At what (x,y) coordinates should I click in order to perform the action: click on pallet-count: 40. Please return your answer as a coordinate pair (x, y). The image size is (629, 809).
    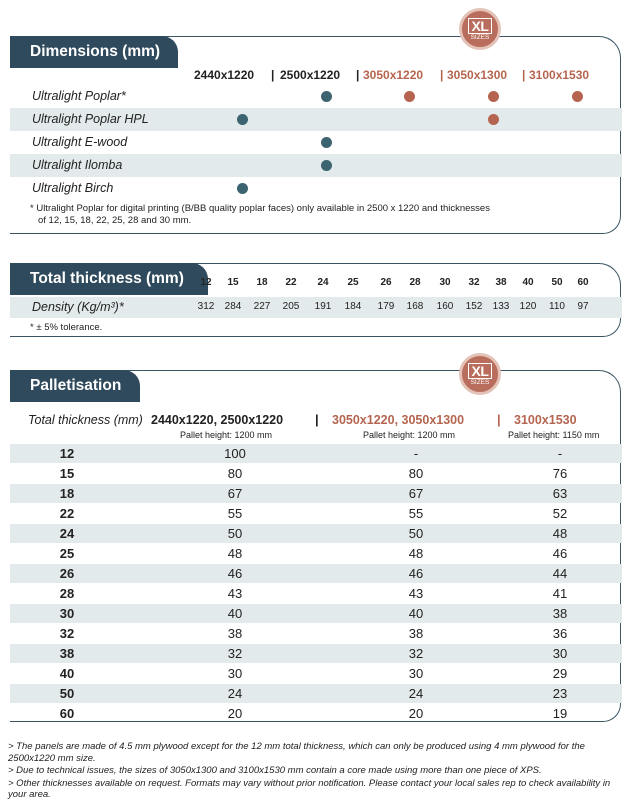
    Looking at the image, I should click on (416, 613).